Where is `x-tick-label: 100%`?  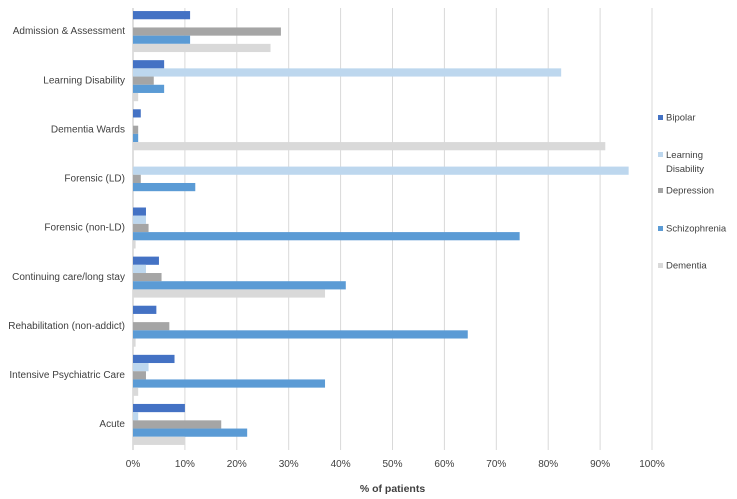 x-tick-label: 100% is located at coordinates (652, 464).